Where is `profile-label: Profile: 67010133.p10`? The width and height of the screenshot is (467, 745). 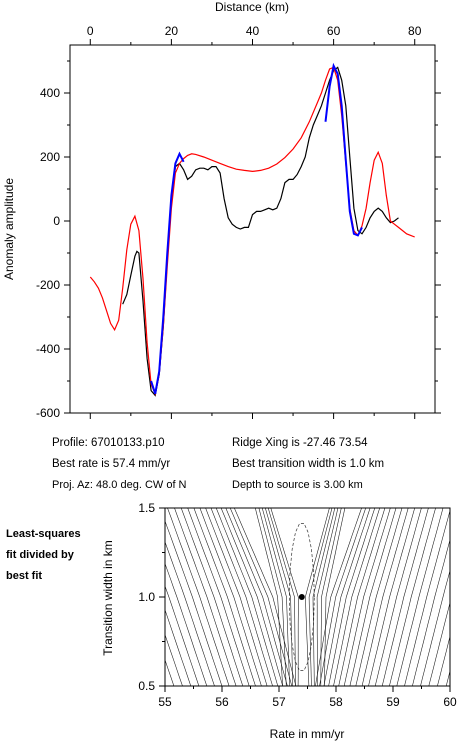
profile-label: Profile: 67010133.p10 is located at coordinates (108, 443).